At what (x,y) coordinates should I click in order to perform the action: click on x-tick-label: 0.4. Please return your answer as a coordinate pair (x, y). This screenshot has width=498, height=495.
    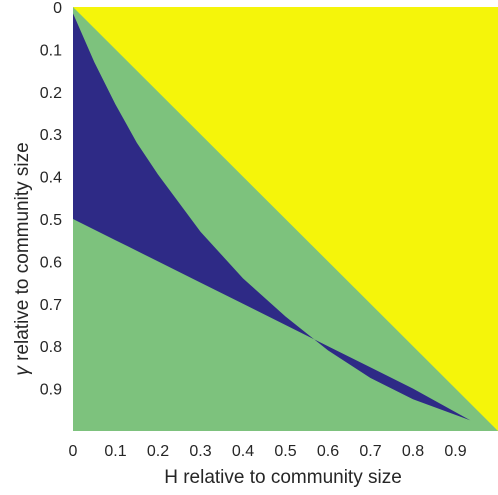
    Looking at the image, I should click on (243, 451).